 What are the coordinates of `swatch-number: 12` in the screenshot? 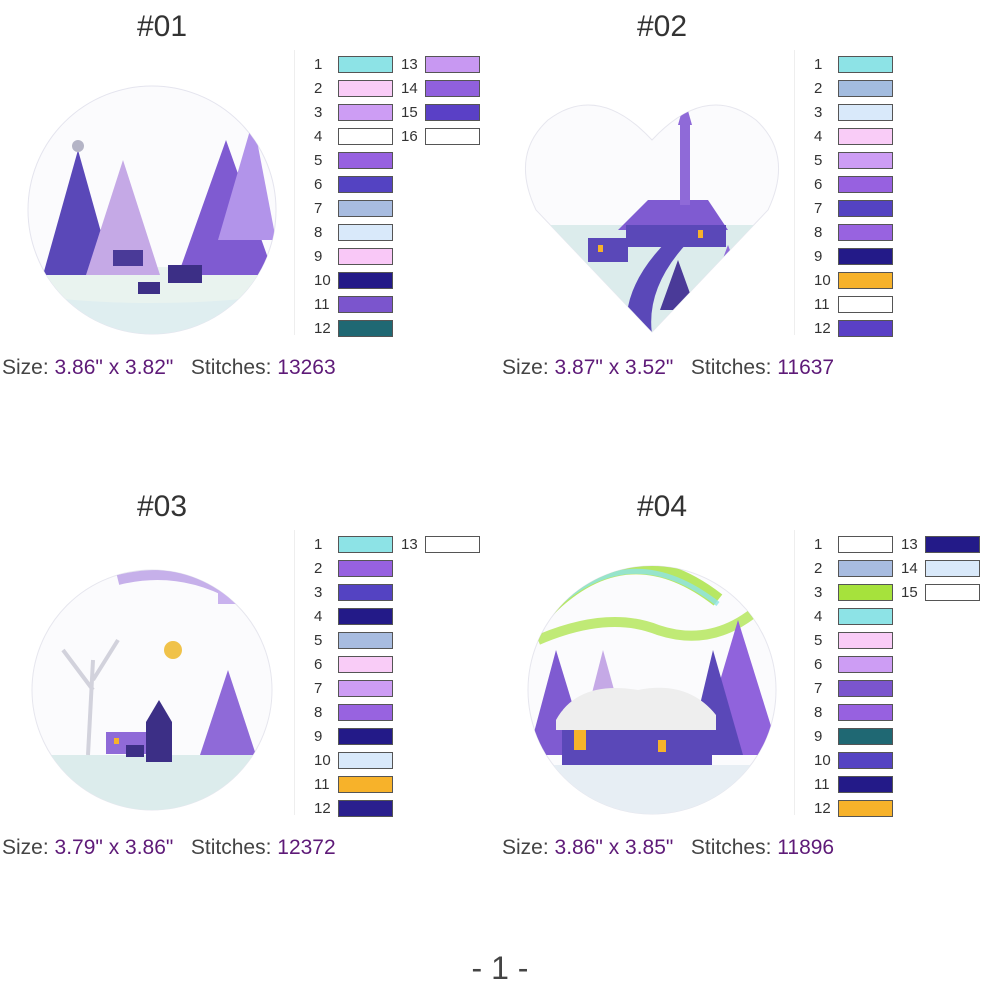 It's located at (322, 808).